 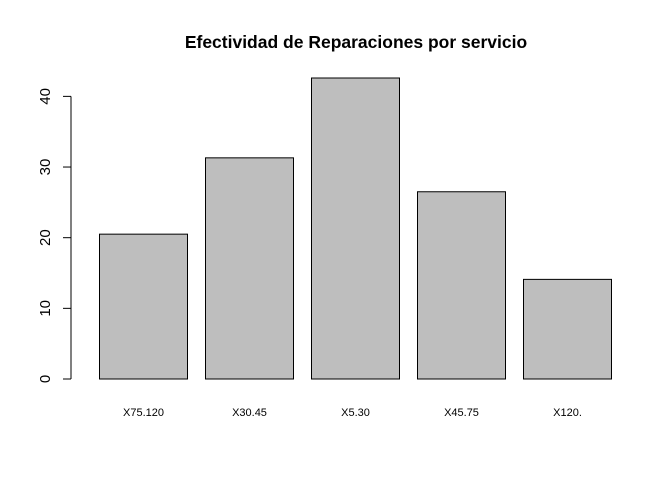 I want to click on y-tick-label: 0, so click(x=45, y=379).